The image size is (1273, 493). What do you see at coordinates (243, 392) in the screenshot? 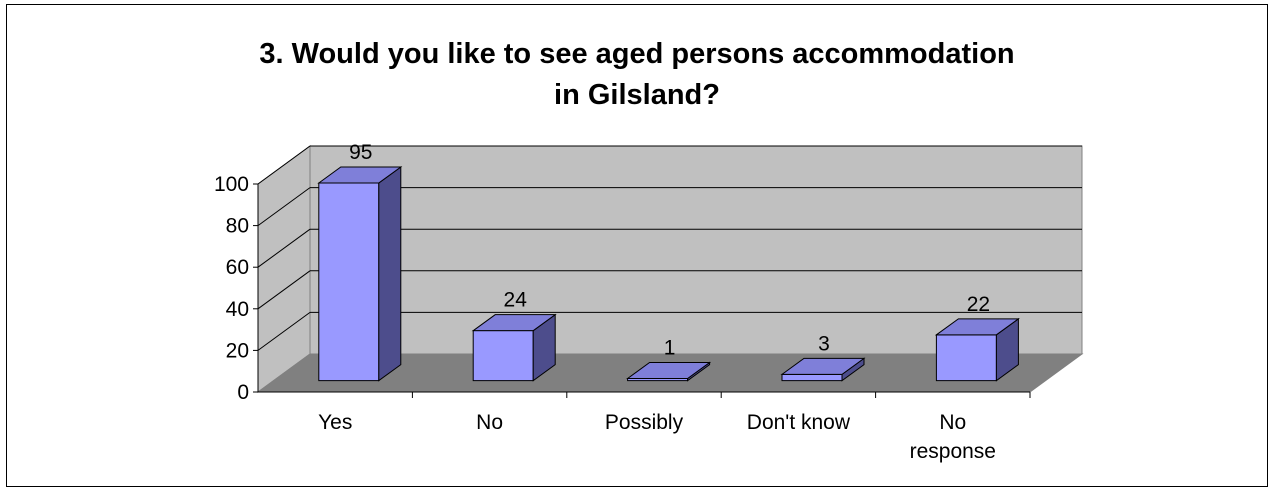
I see `y-tick-label: 0` at bounding box center [243, 392].